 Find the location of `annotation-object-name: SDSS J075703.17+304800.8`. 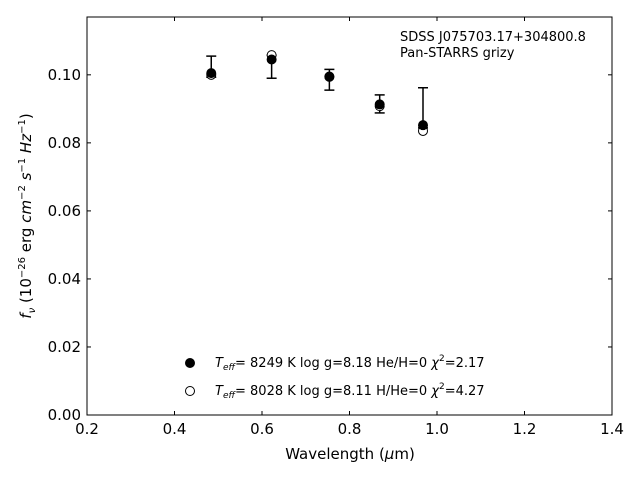

annotation-object-name: SDSS J075703.17+304800.8 is located at coordinates (493, 37).